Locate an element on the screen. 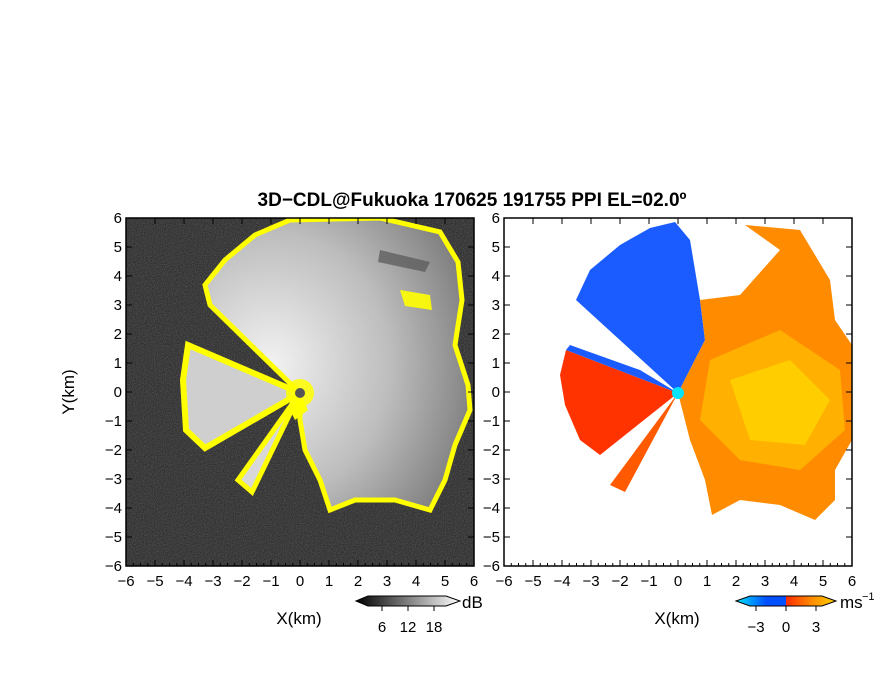  velocity-x-tick-label: 5 is located at coordinates (823, 581).